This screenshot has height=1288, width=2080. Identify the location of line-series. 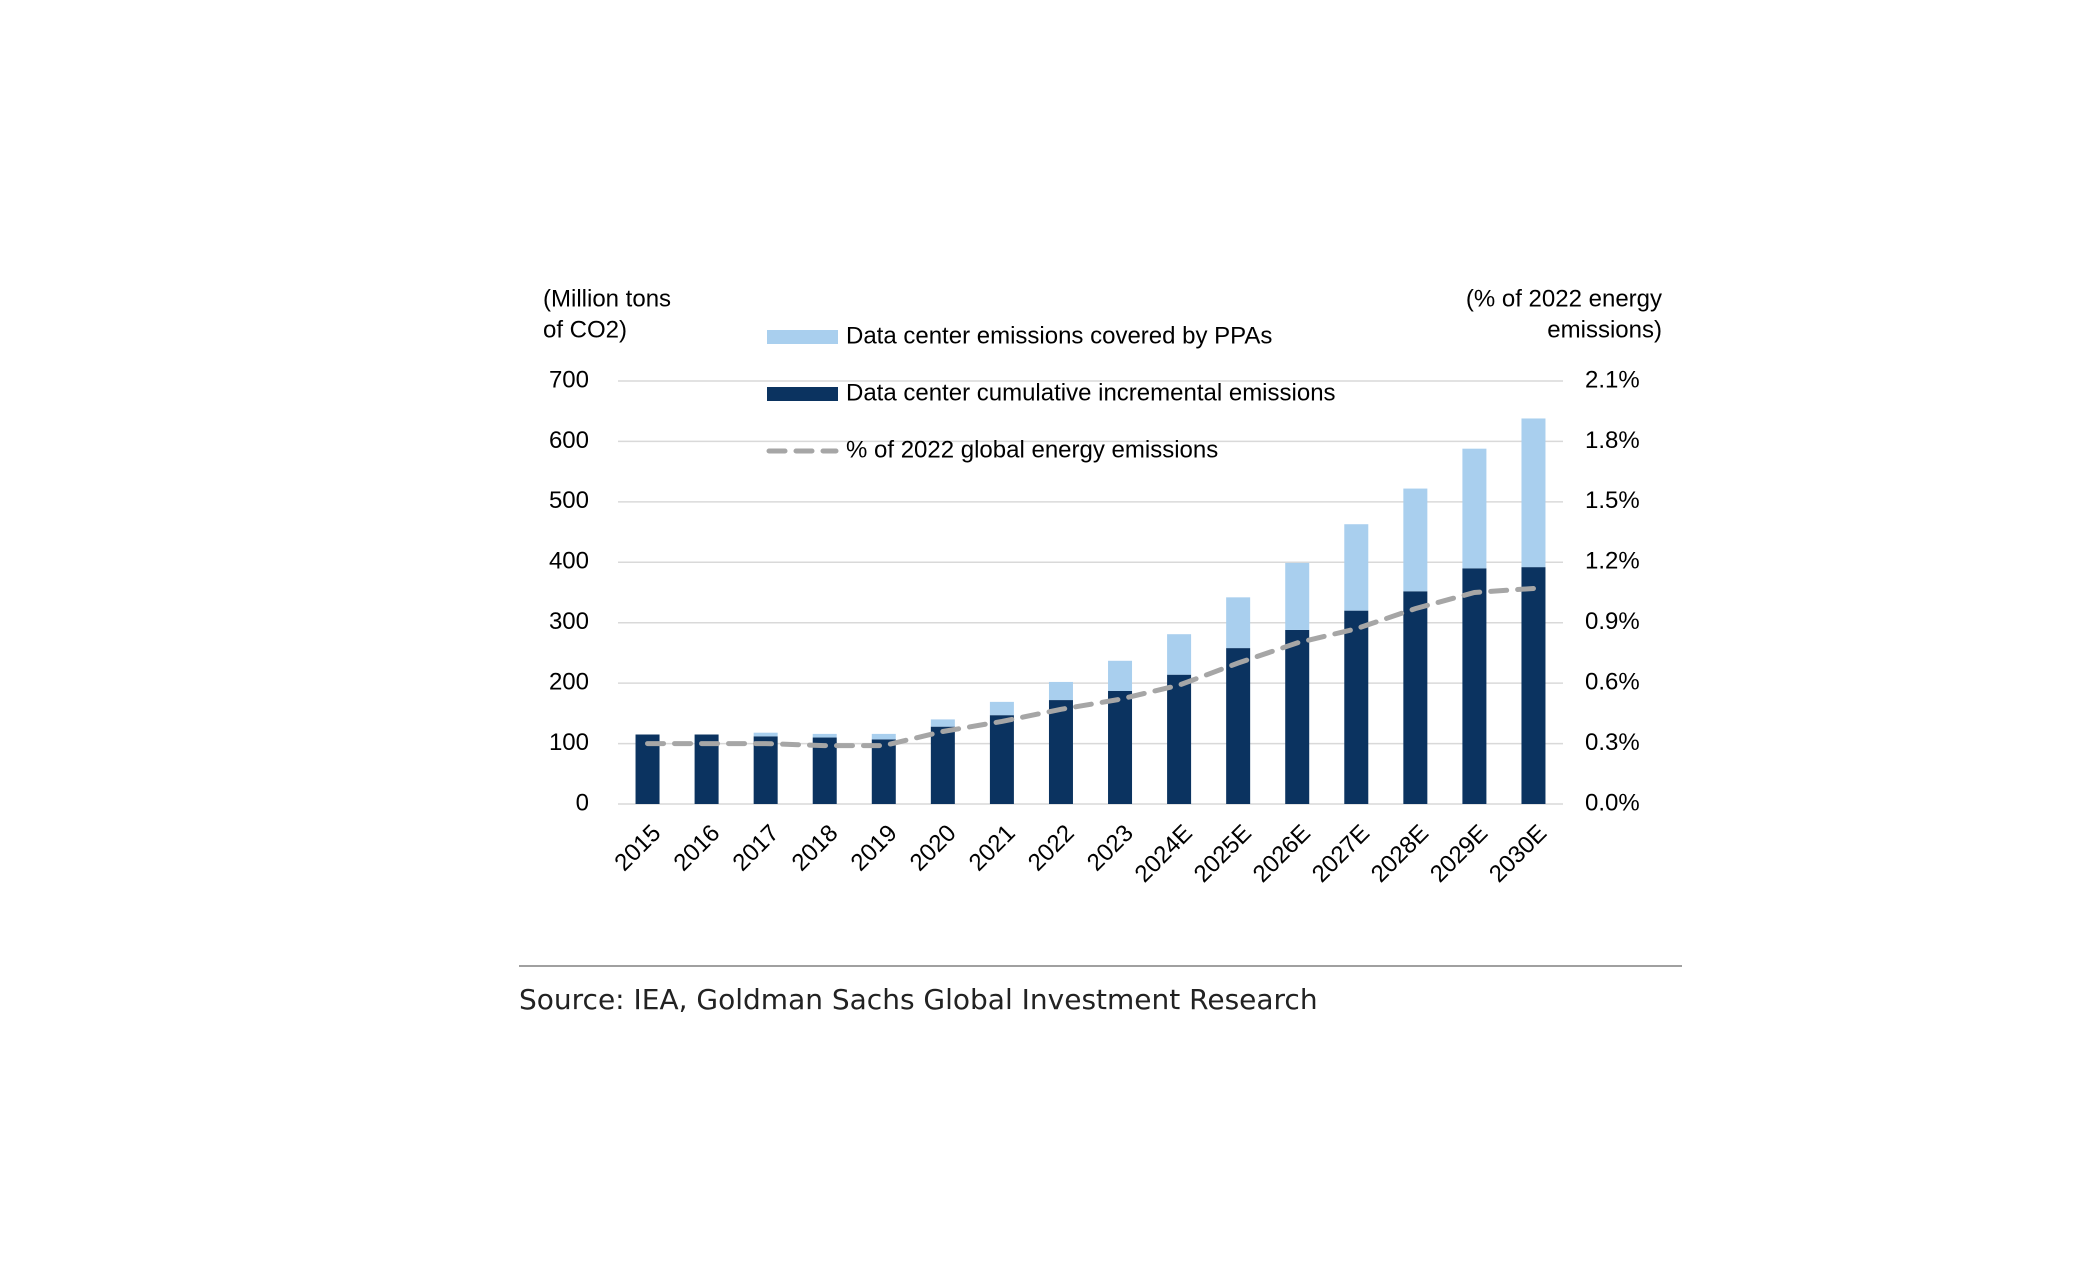
(1090, 667).